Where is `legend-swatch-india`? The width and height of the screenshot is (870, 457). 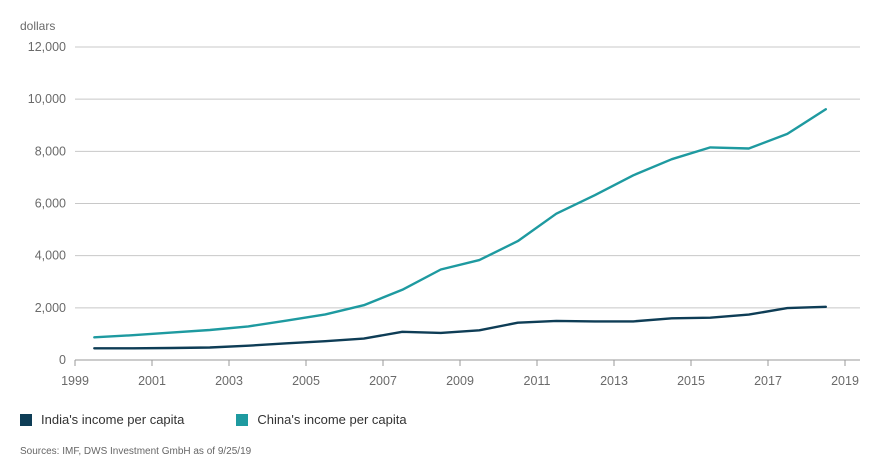
legend-swatch-india is located at coordinates (26, 419).